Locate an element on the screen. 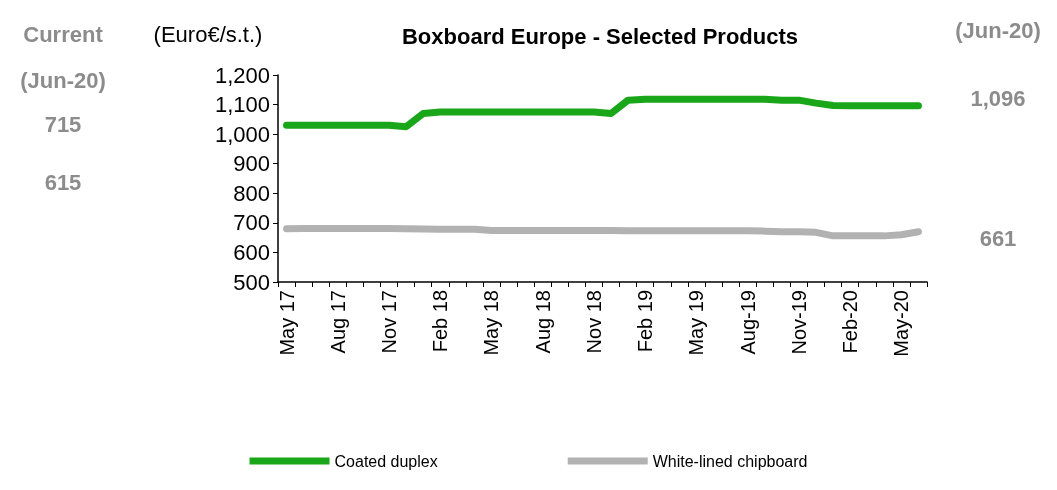 This screenshot has width=1057, height=490. text: 615 is located at coordinates (63, 182).